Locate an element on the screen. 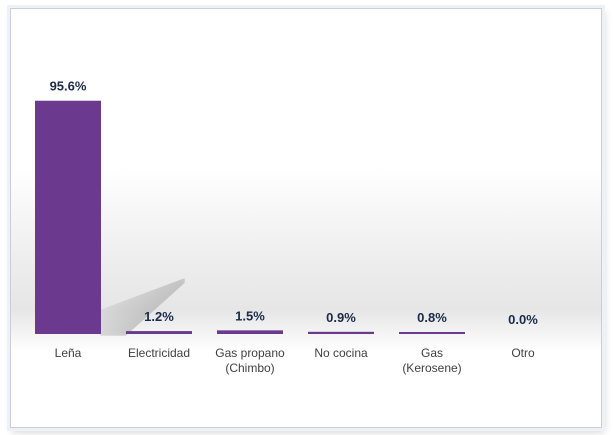 The image size is (613, 435). bar-gas-propano-chimbo is located at coordinates (250, 332).